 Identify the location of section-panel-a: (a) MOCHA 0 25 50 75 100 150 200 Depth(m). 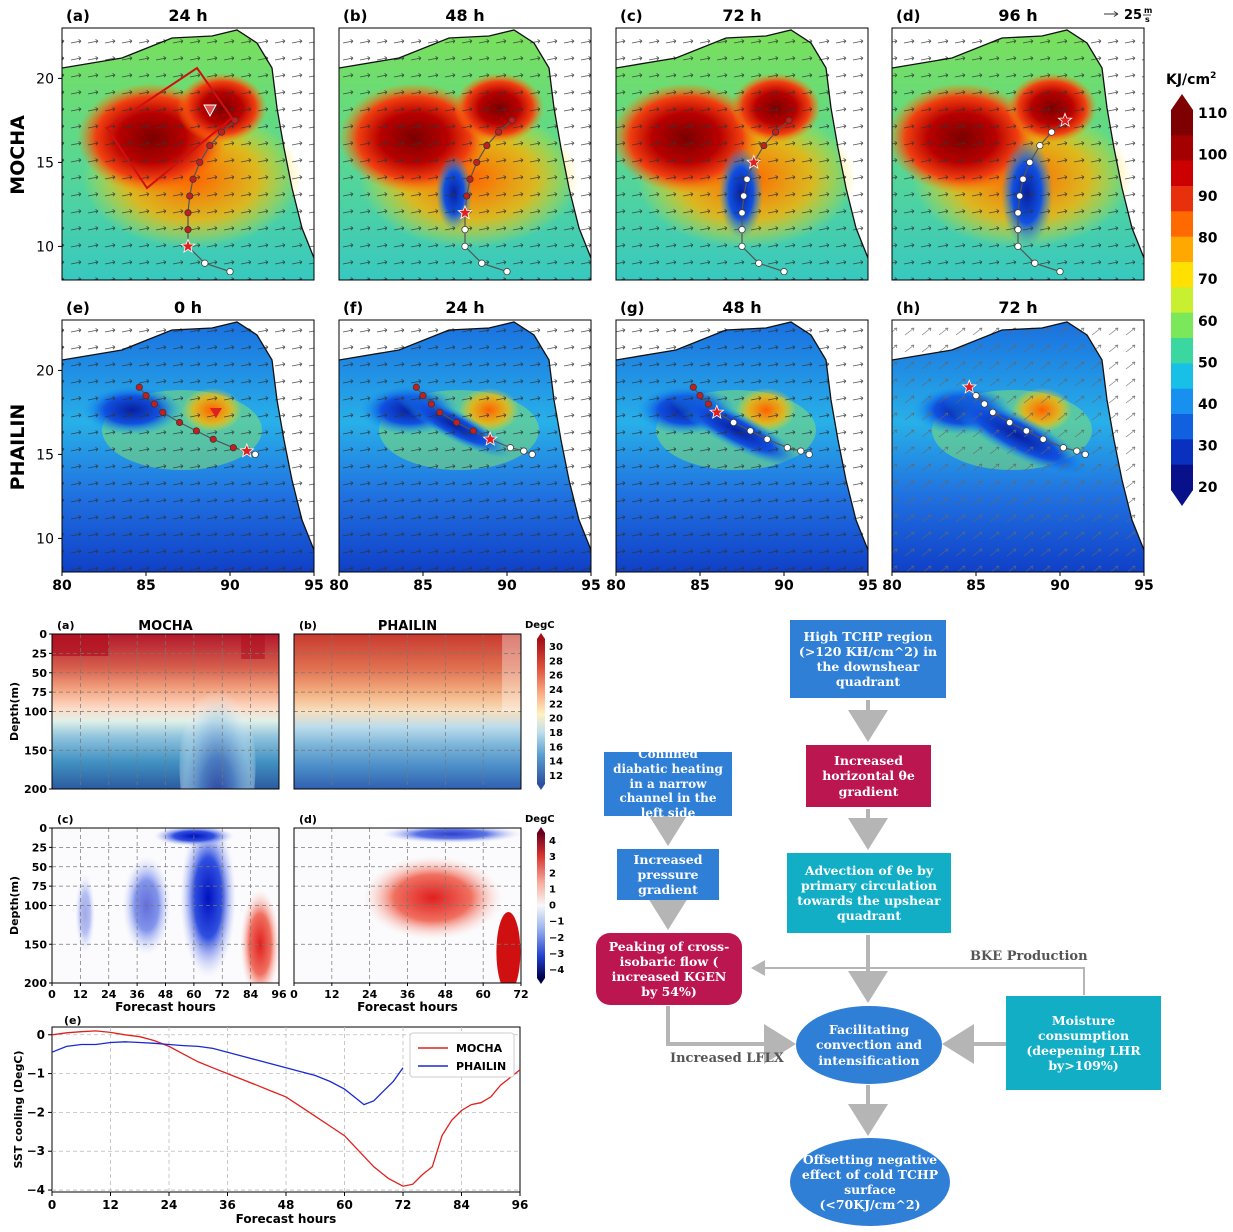
(144, 707).